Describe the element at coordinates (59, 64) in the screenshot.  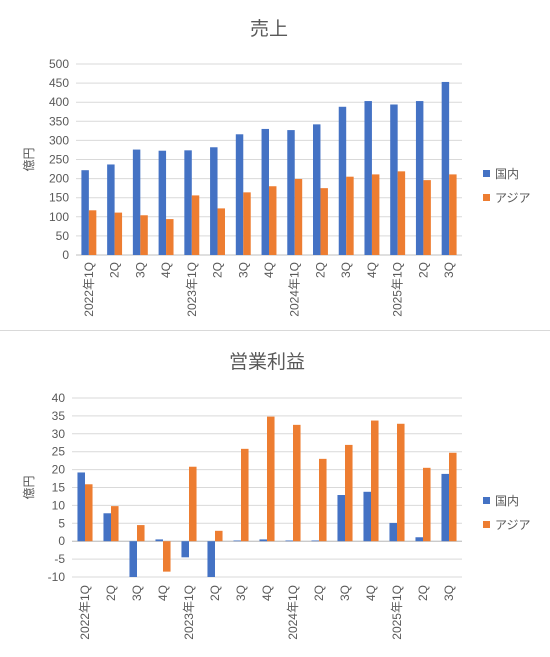
I see `y-tick-label: 500` at that location.